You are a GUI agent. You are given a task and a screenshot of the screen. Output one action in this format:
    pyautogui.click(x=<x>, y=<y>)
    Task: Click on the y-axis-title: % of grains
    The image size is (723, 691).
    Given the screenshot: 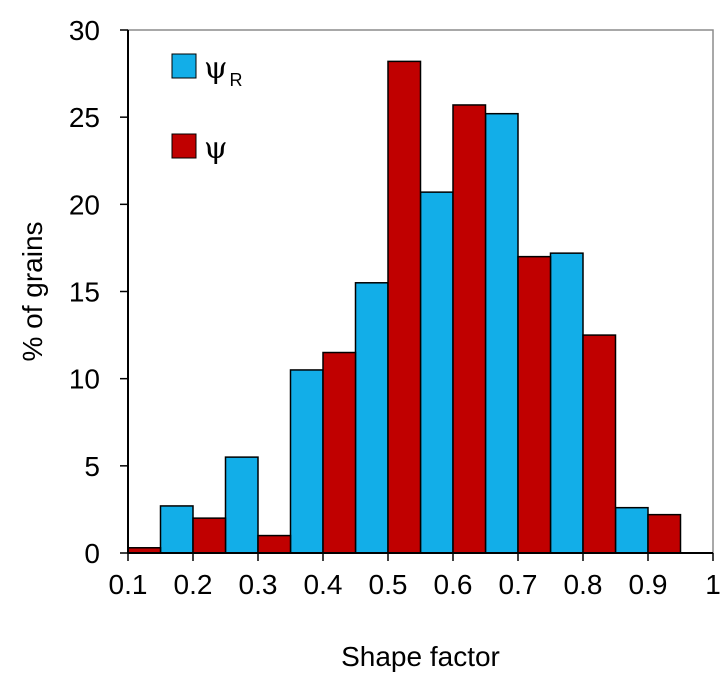 What is the action you would take?
    pyautogui.click(x=32, y=291)
    